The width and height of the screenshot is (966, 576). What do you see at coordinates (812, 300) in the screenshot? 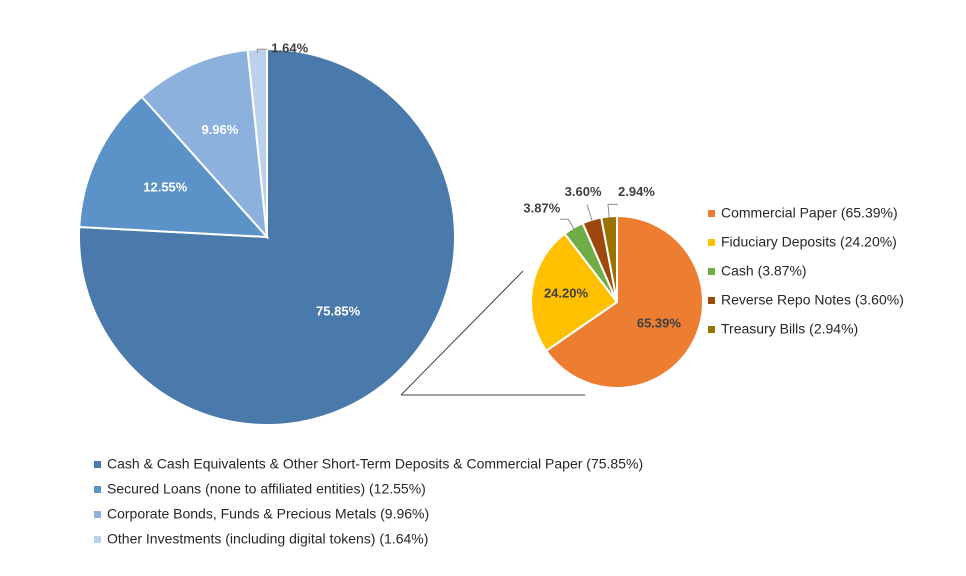
I see `legend-item-reverse-repo-notes: Reverse Repo Notes (3.60%)` at bounding box center [812, 300].